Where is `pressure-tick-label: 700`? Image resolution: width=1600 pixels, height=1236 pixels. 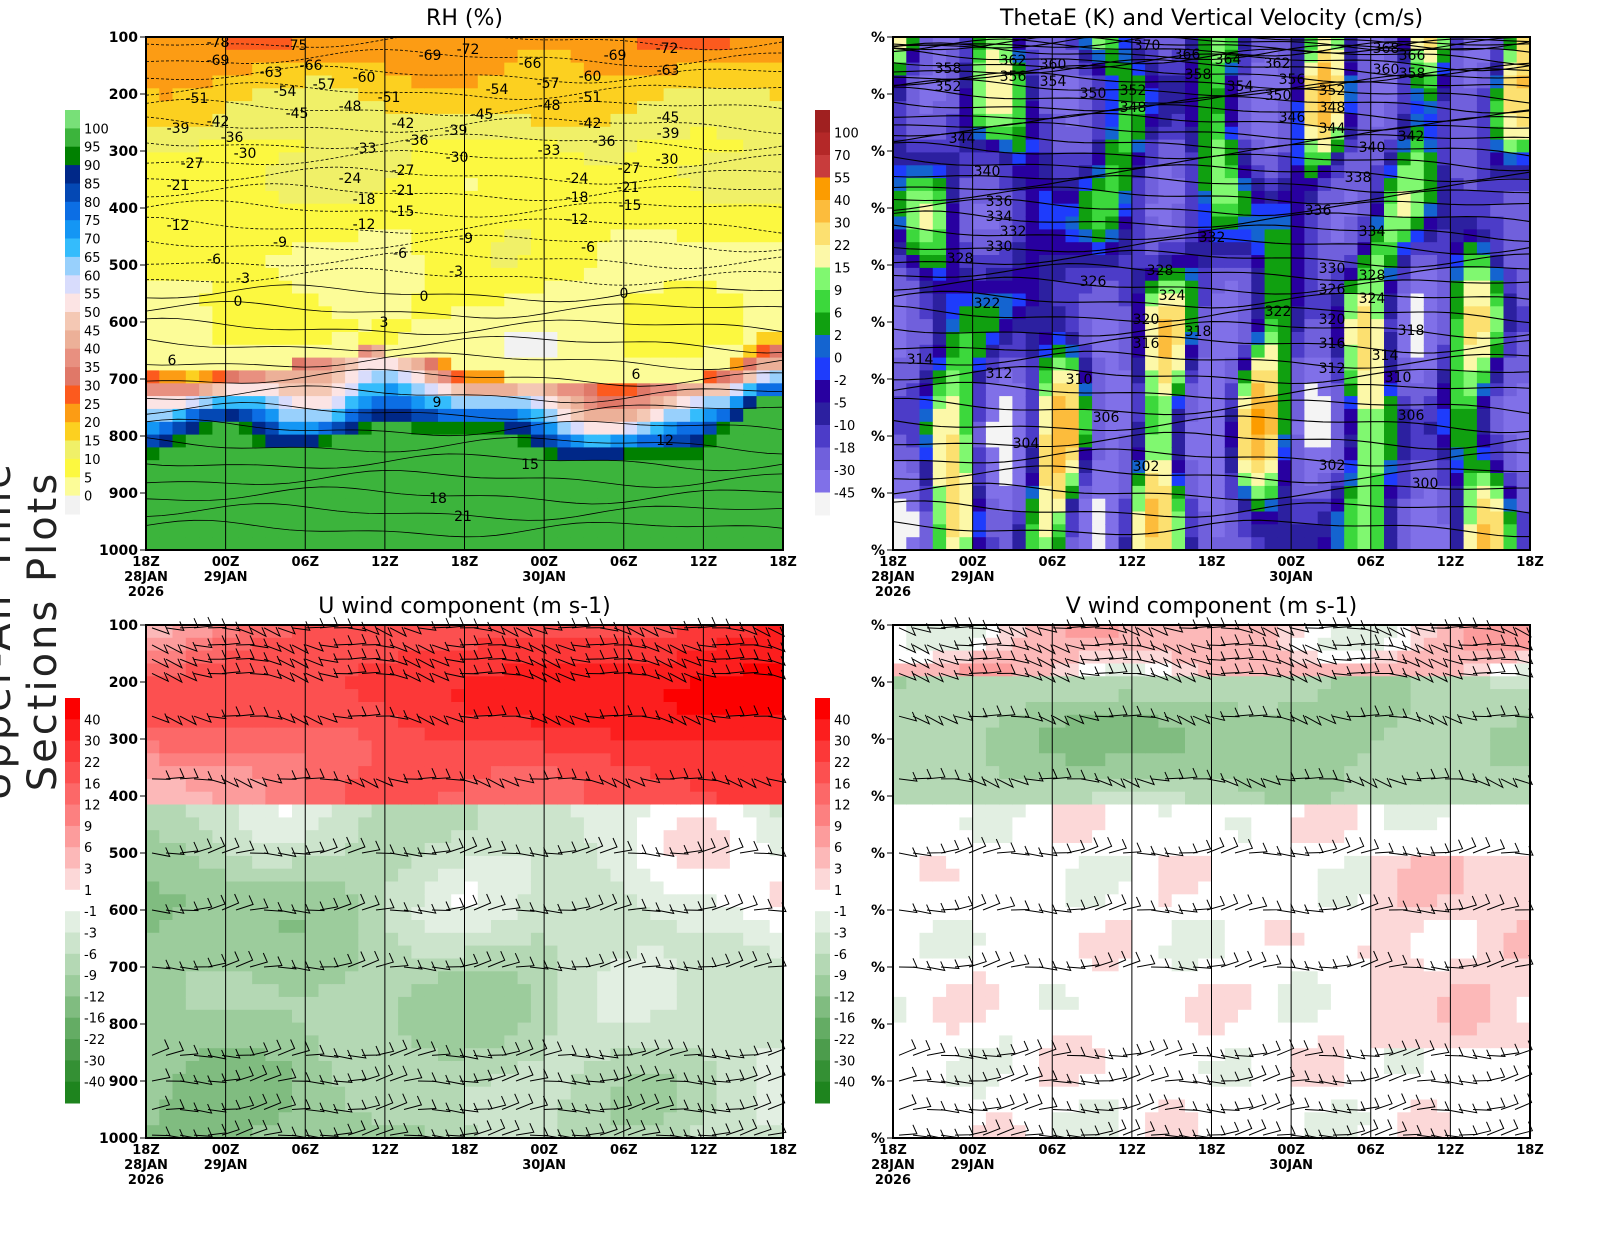 pressure-tick-label: 700 is located at coordinates (123, 380).